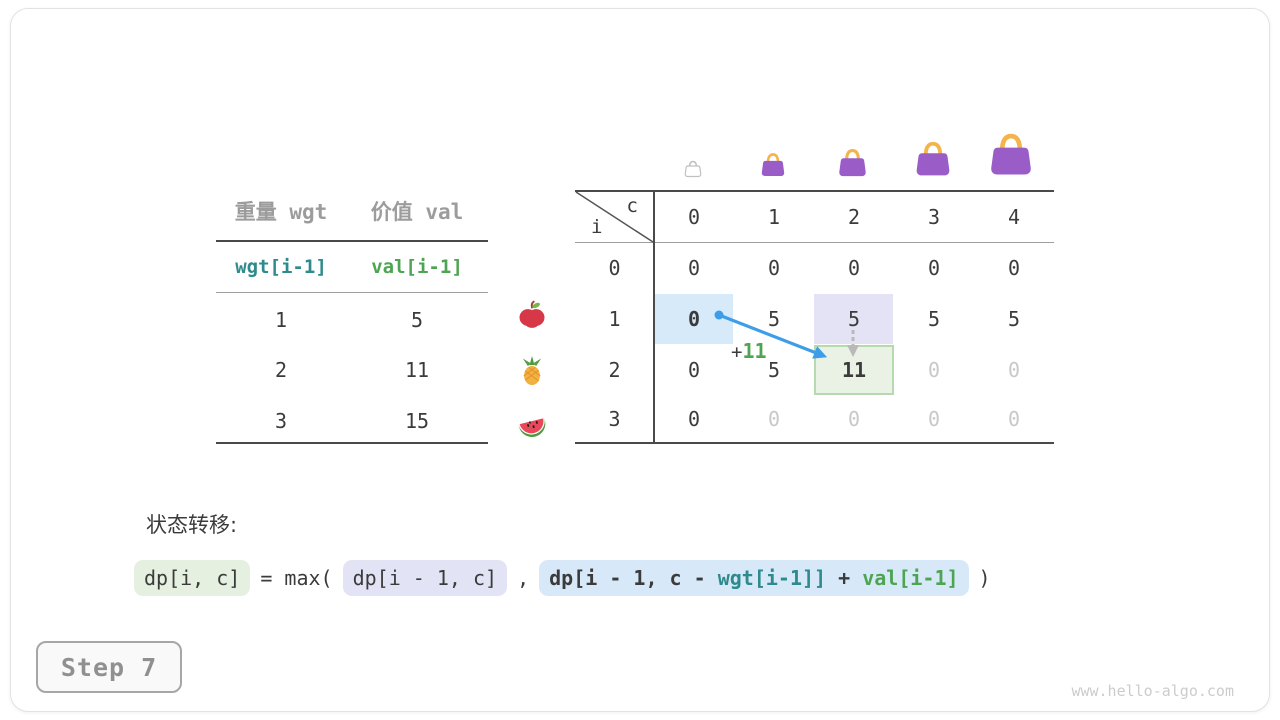  What do you see at coordinates (814, 443) in the screenshot?
I see `dp-table-bottom-rule` at bounding box center [814, 443].